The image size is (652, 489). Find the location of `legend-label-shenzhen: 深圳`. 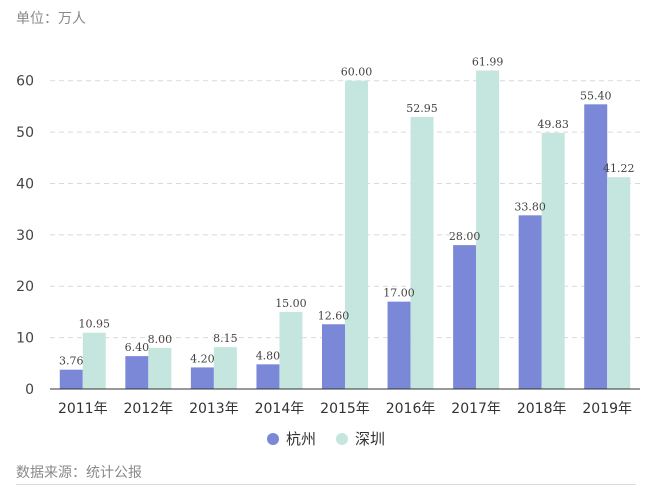

legend-label-shenzhen: 深圳 is located at coordinates (370, 439).